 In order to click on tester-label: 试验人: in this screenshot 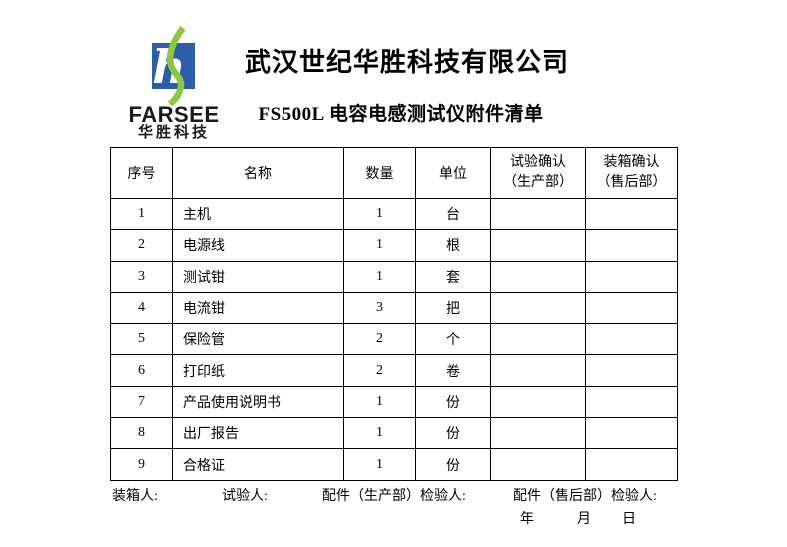, I will do `click(245, 496)`.